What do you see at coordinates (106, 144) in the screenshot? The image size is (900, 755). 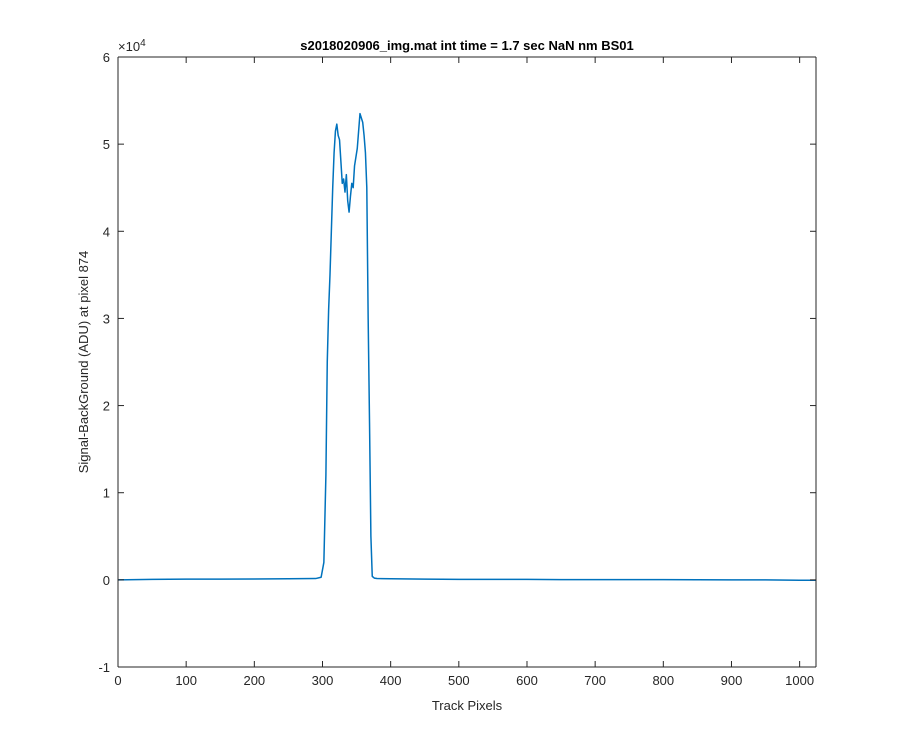 I see `y-tick-label: 5` at bounding box center [106, 144].